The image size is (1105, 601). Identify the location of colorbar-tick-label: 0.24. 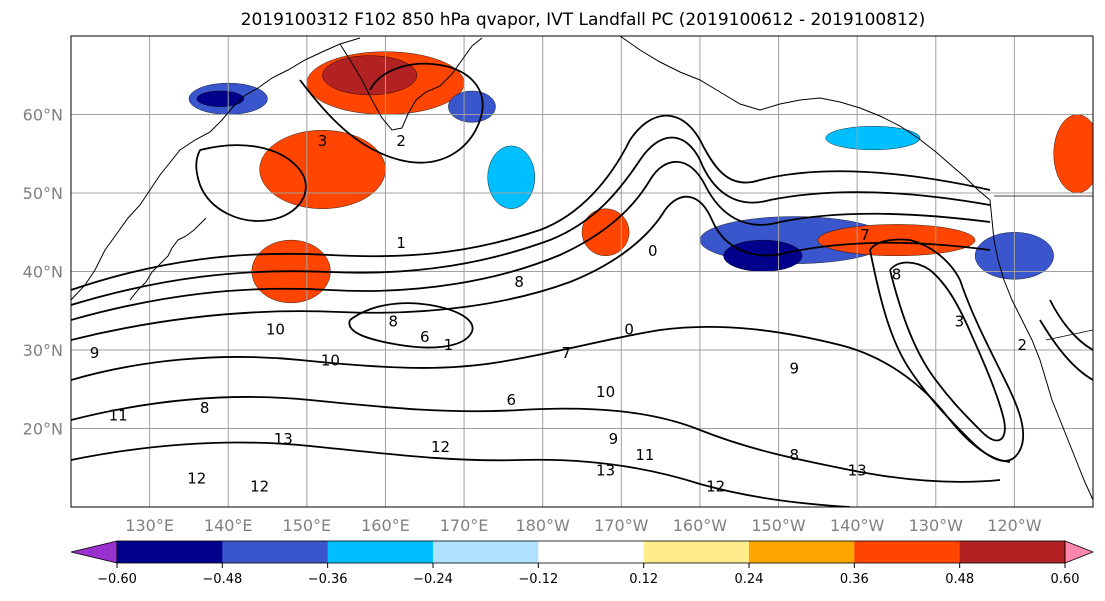
(749, 579).